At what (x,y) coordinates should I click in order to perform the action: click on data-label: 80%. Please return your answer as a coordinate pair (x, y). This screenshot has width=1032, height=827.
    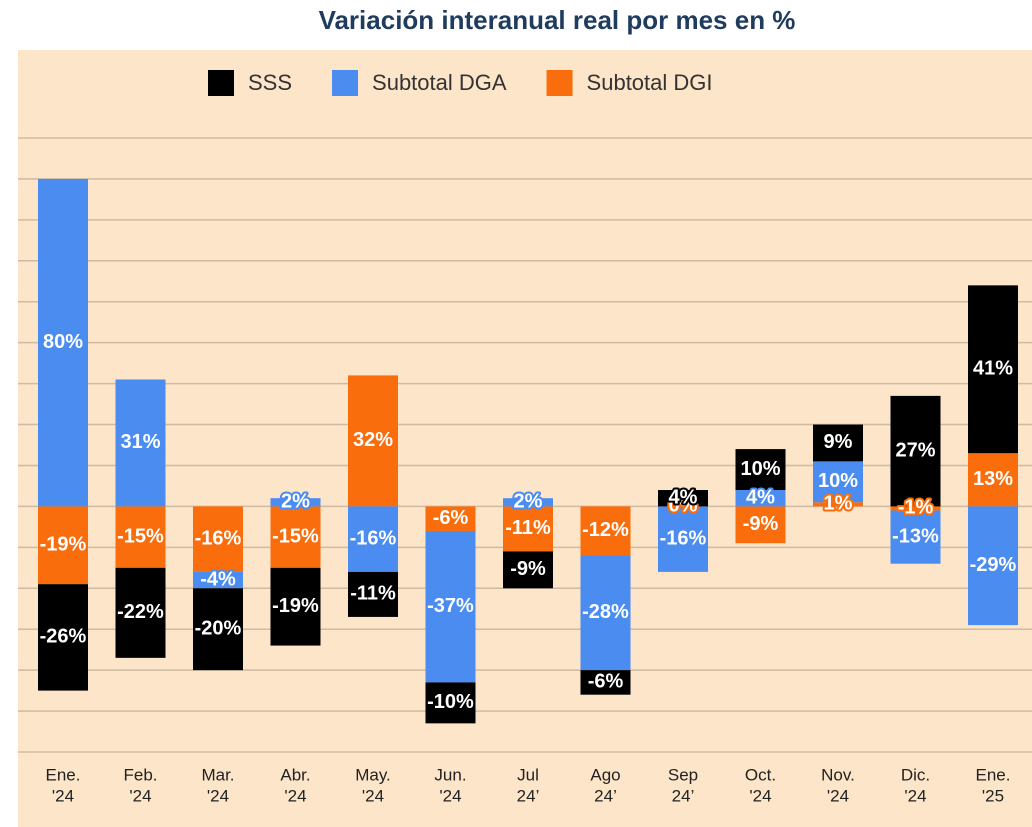
    Looking at the image, I should click on (63, 342).